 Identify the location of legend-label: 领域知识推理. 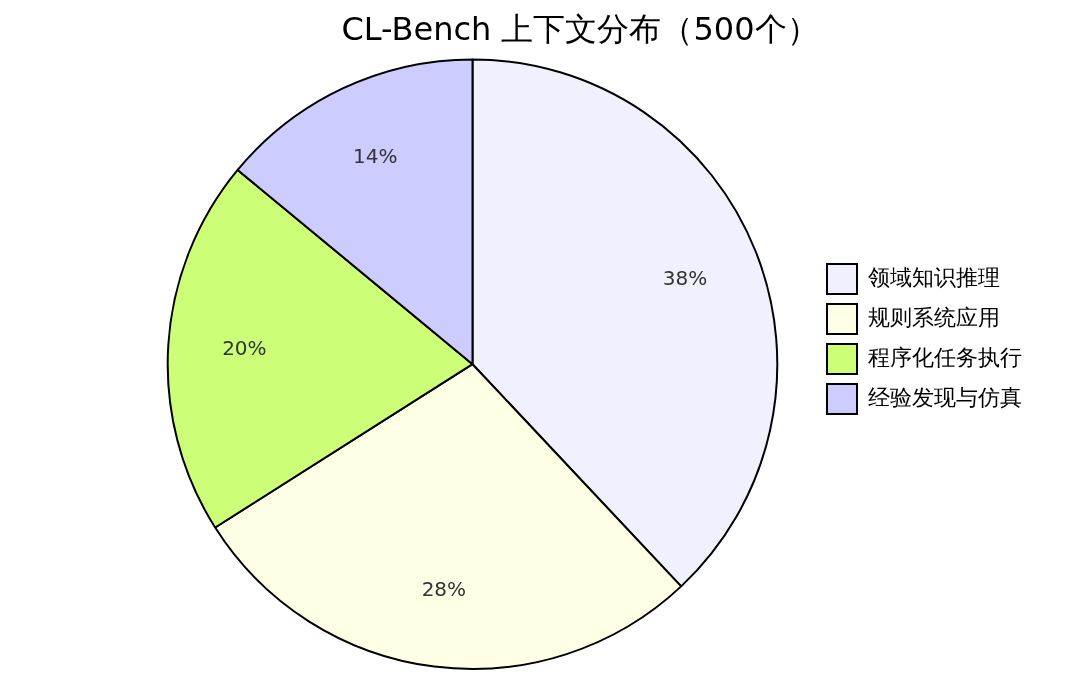
(934, 277).